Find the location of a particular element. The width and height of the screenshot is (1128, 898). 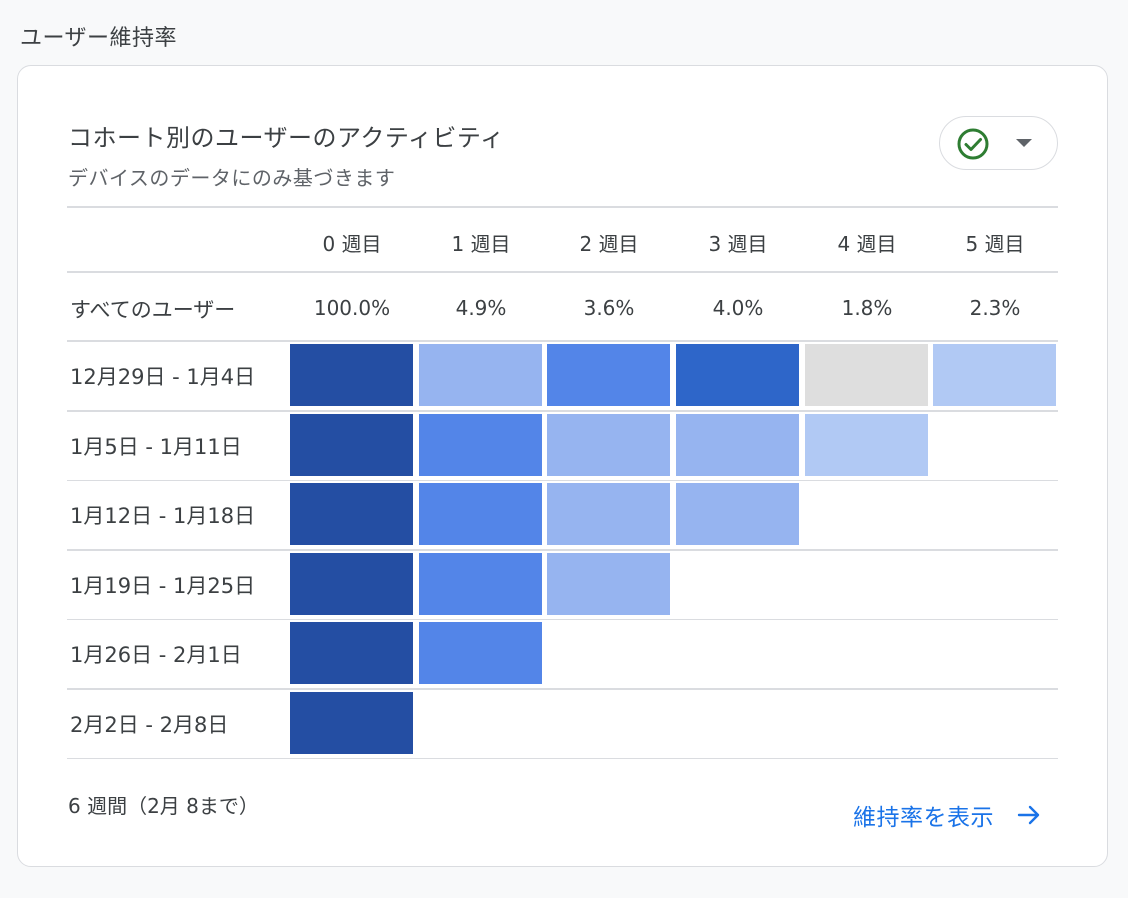

cohort-row-label: 1月12日 - 1月18日 is located at coordinates (163, 516).